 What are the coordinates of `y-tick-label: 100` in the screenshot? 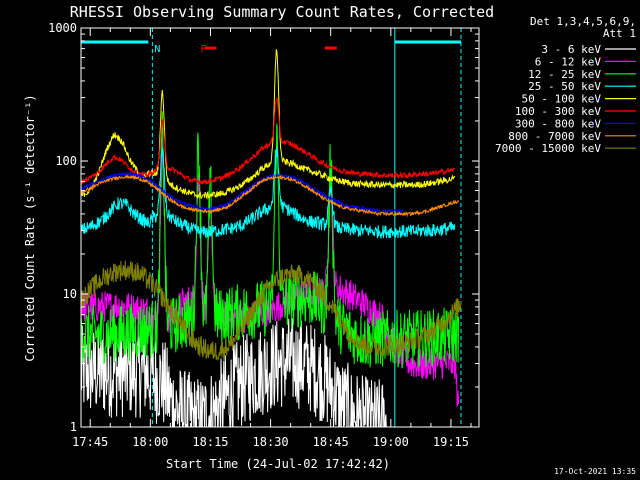 It's located at (66, 161).